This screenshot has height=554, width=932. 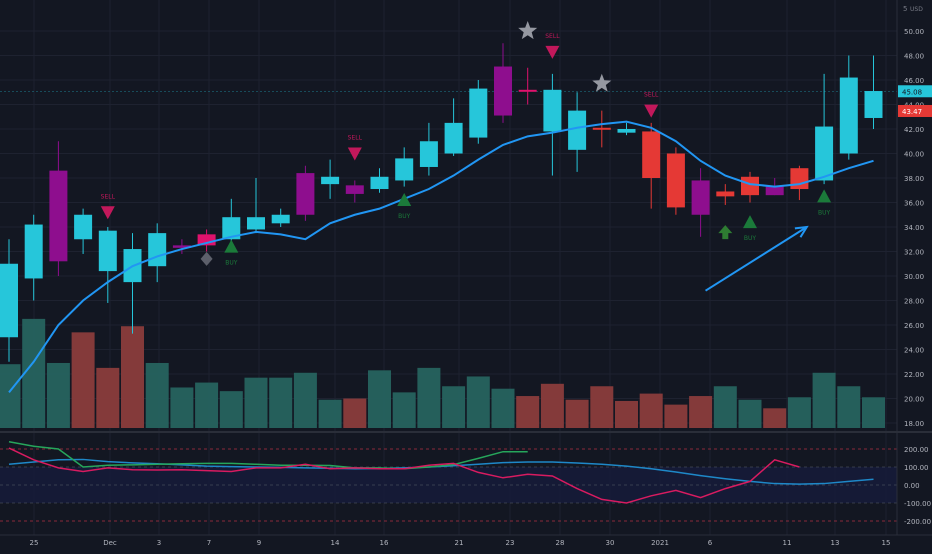 What do you see at coordinates (660, 543) in the screenshot?
I see `time-tick-label: 2021` at bounding box center [660, 543].